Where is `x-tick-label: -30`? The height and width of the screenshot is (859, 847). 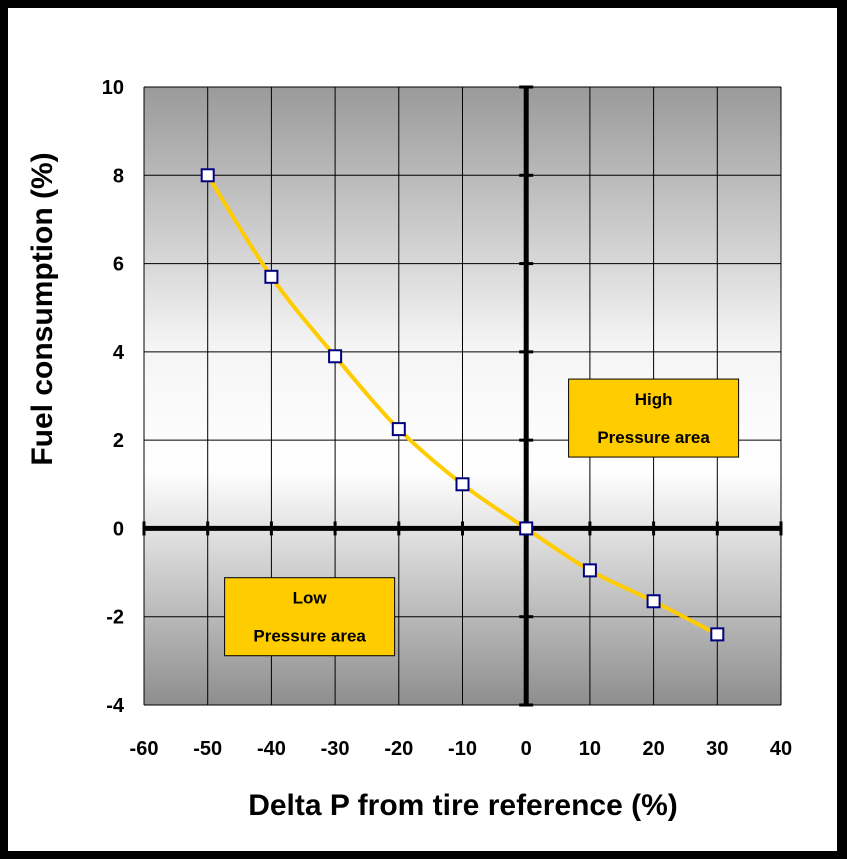
x-tick-label: -30 is located at coordinates (335, 749).